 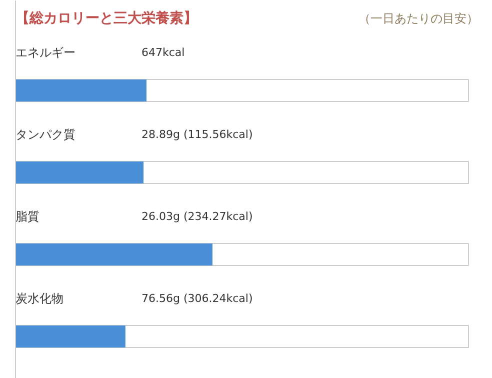 What do you see at coordinates (197, 134) in the screenshot?
I see `annotation: 28.89g (115.56kcal)` at bounding box center [197, 134].